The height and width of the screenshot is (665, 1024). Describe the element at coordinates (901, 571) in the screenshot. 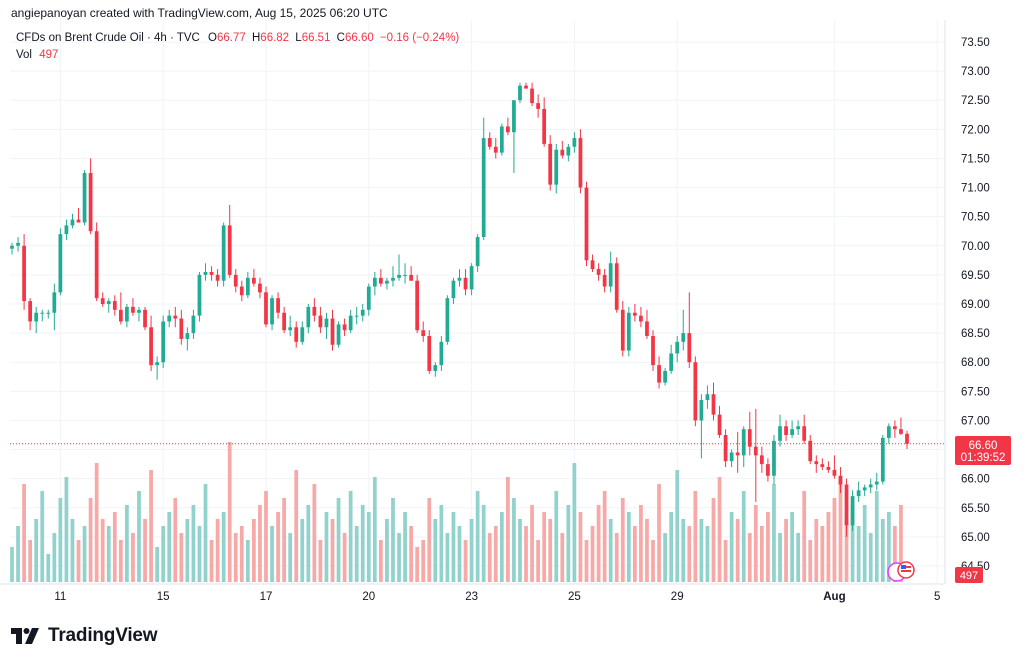

I see `event-icons` at that location.